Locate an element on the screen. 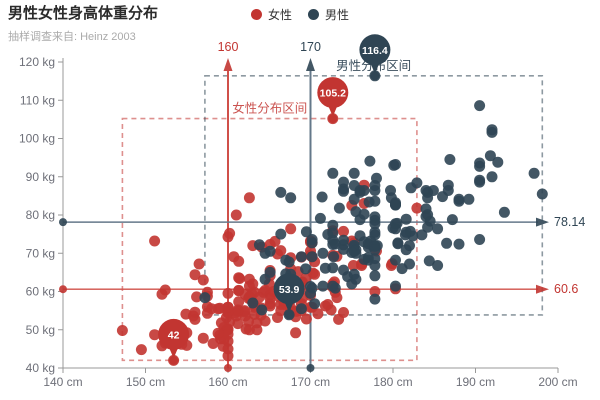 This screenshot has width=600, height=400. mark-point-116.4: 116.4 is located at coordinates (375, 57).